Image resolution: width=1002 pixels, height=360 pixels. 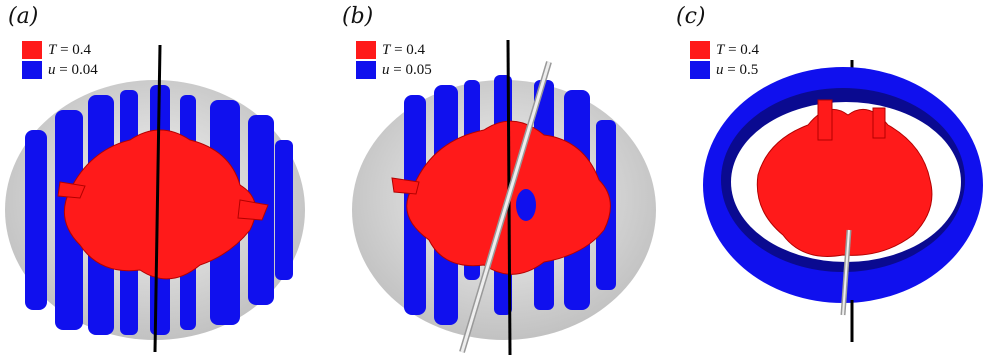 I want to click on panel-label: (a), so click(x=23, y=16).